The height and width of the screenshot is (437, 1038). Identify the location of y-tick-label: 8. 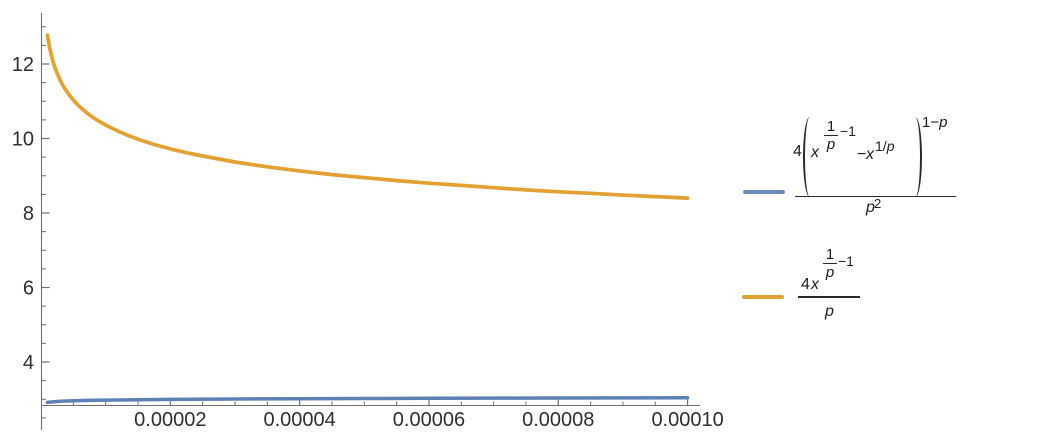
(28, 214).